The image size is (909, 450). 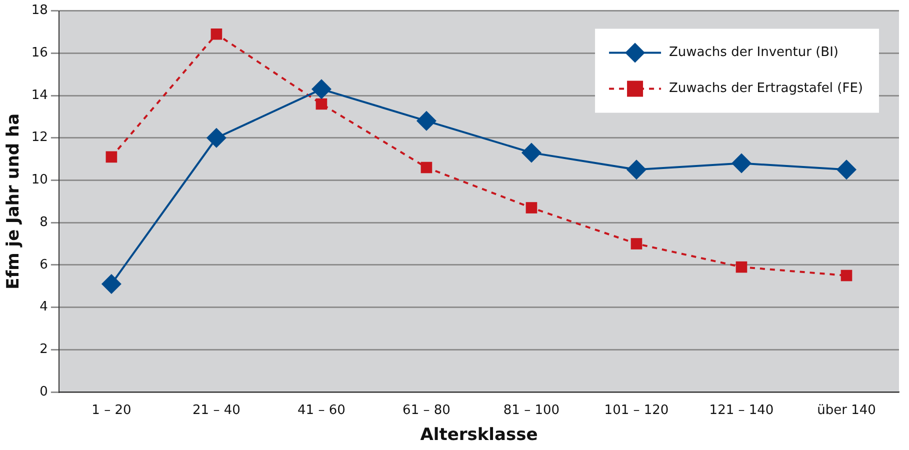 I want to click on x-tick-label: über 140, so click(x=846, y=410).